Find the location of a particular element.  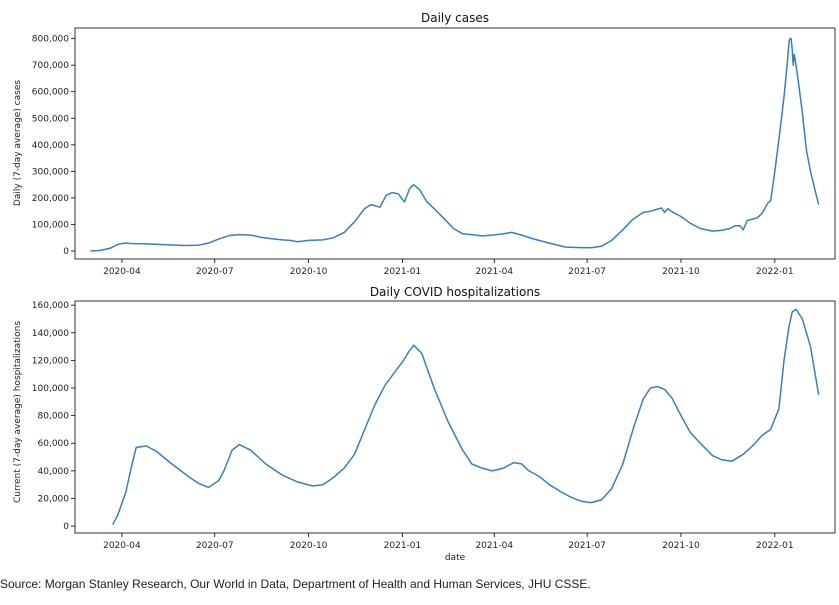

hospitalizations-y-tick-label: 20,000 is located at coordinates (54, 499).